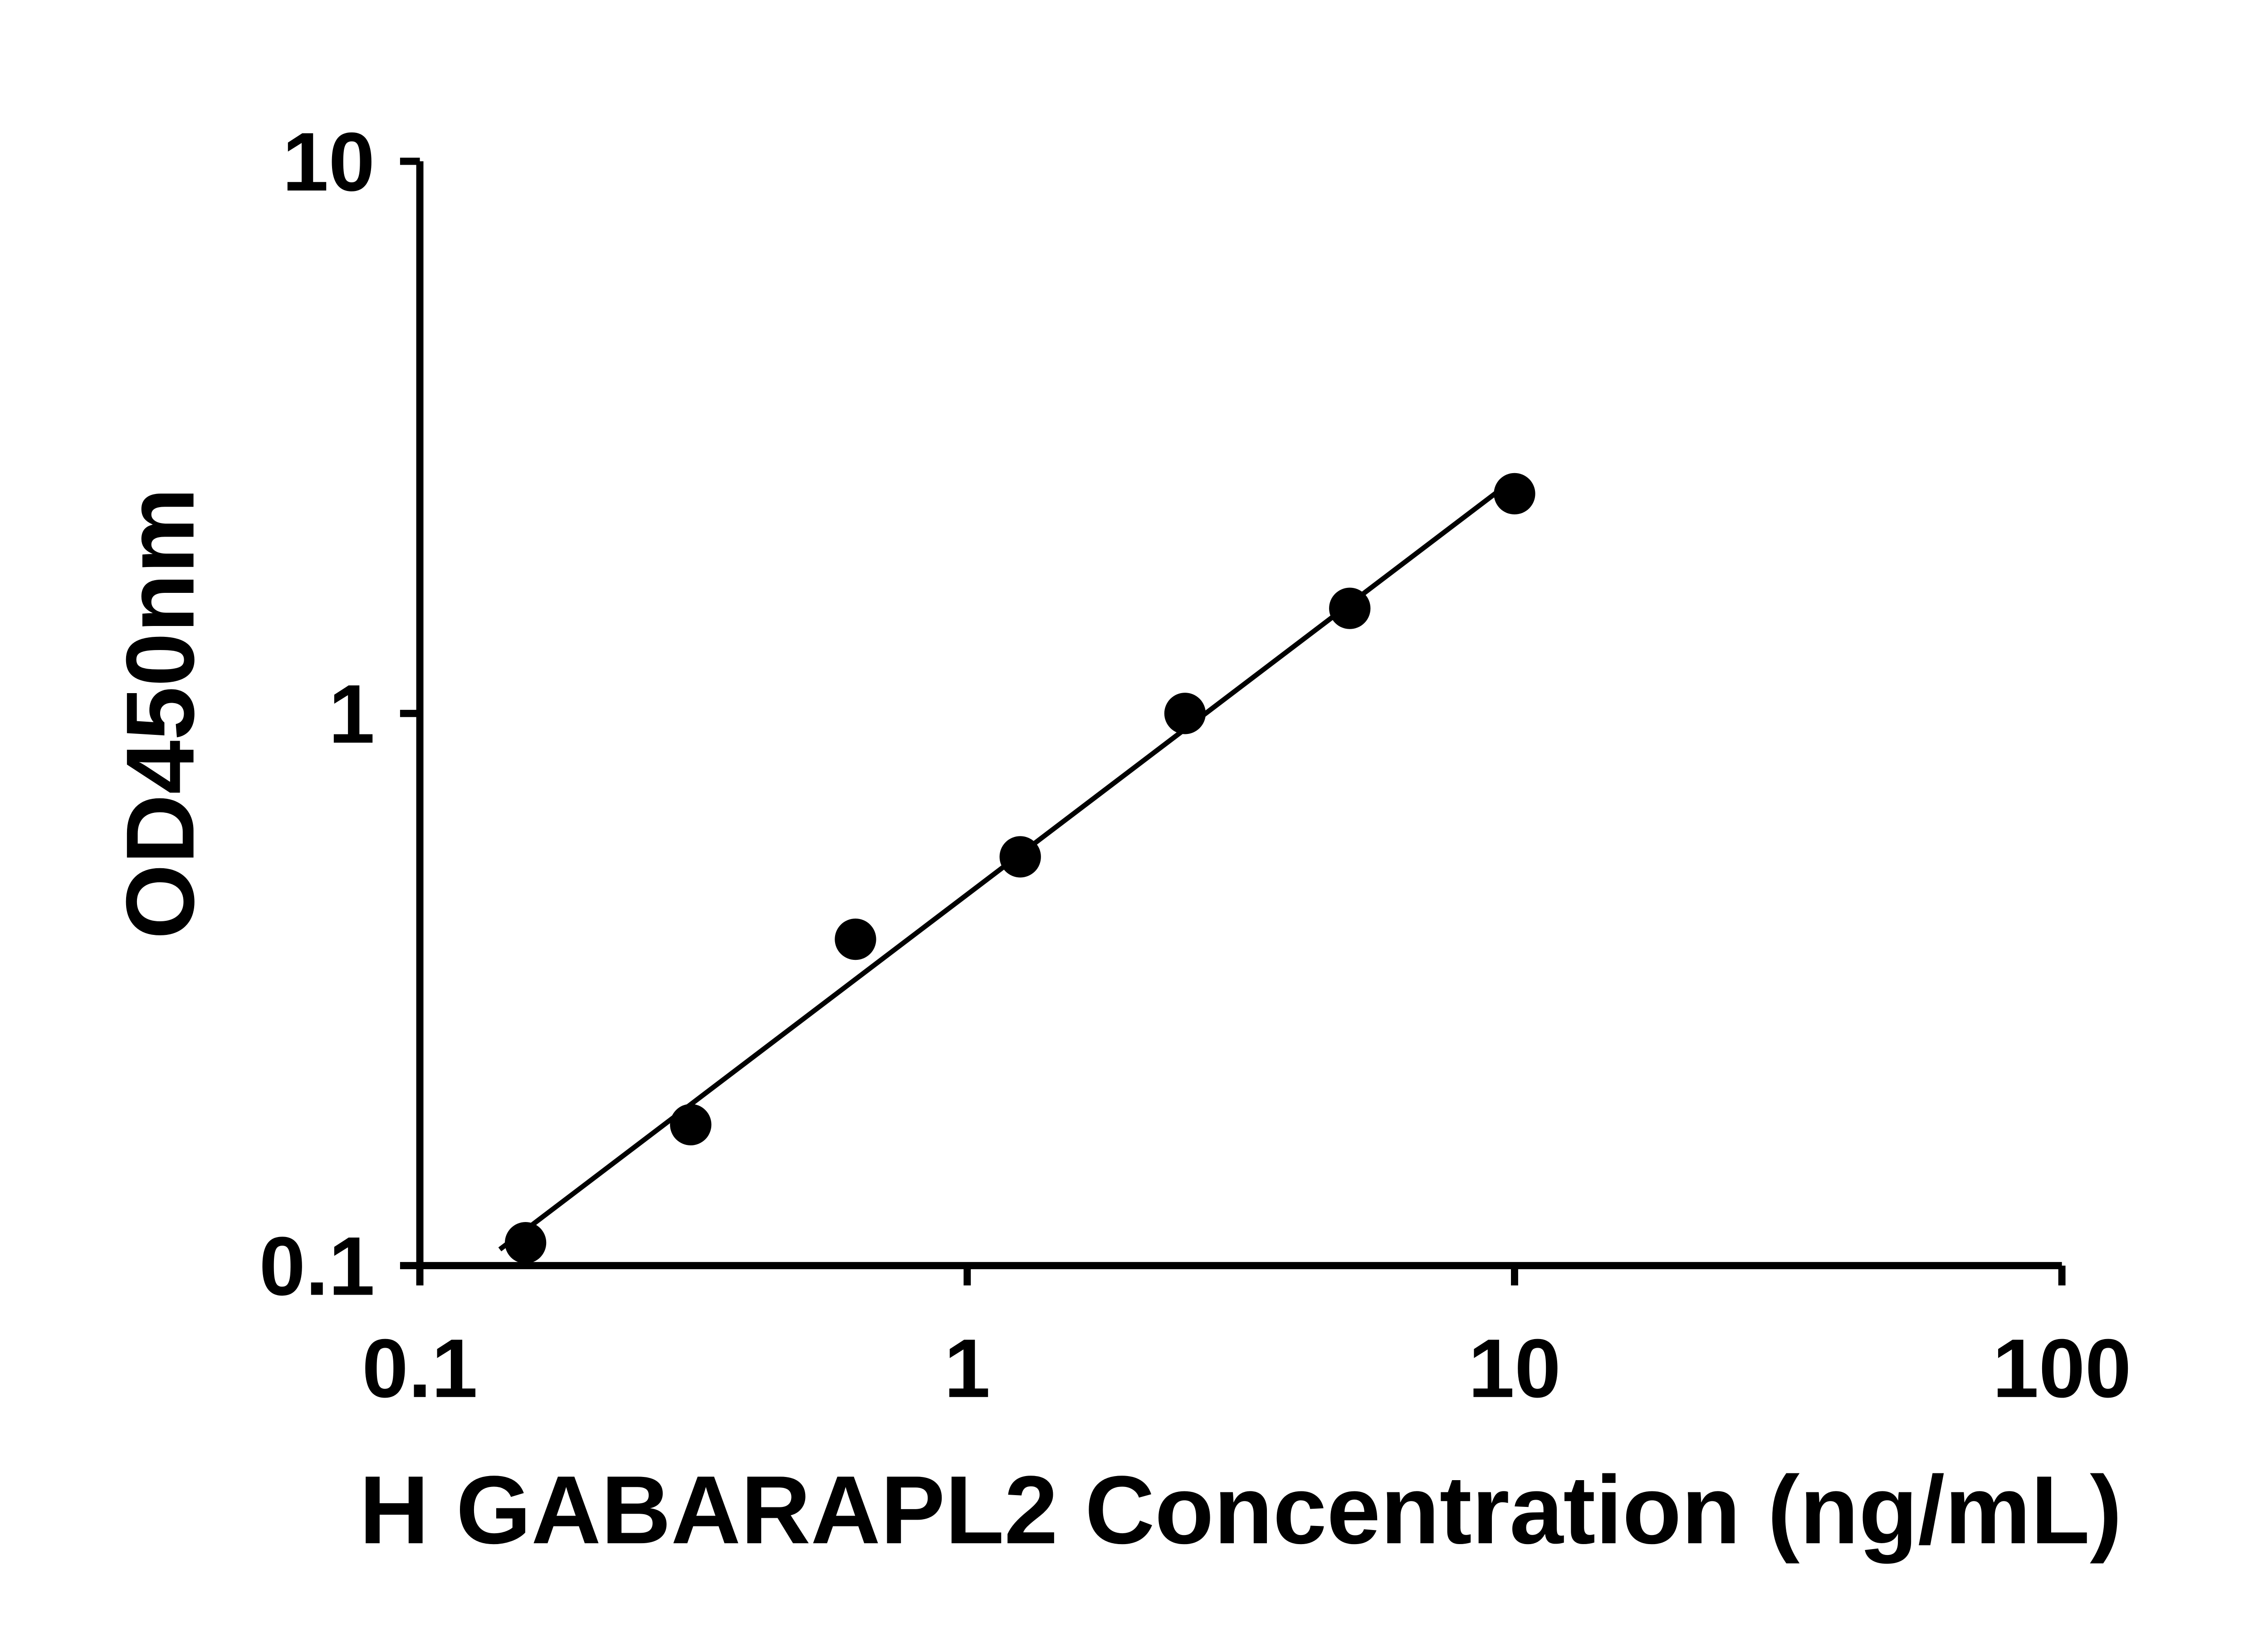  What do you see at coordinates (352, 713) in the screenshot?
I see `y-tick-label: 1` at bounding box center [352, 713].